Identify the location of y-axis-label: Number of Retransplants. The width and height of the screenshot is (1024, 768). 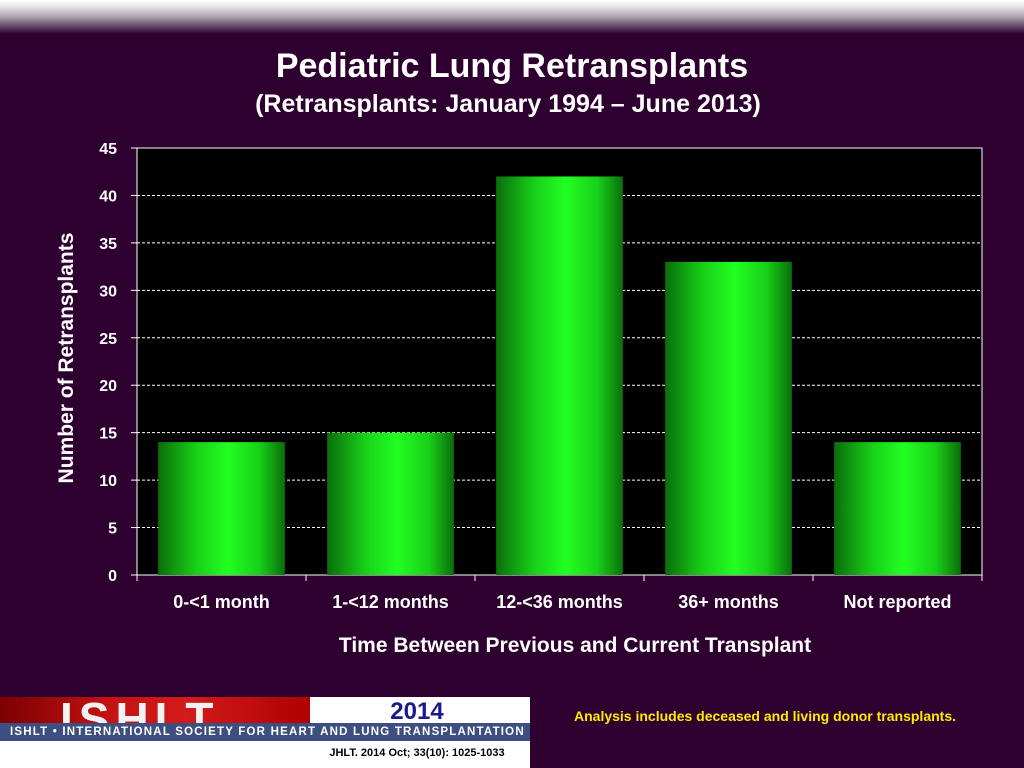
(66, 358).